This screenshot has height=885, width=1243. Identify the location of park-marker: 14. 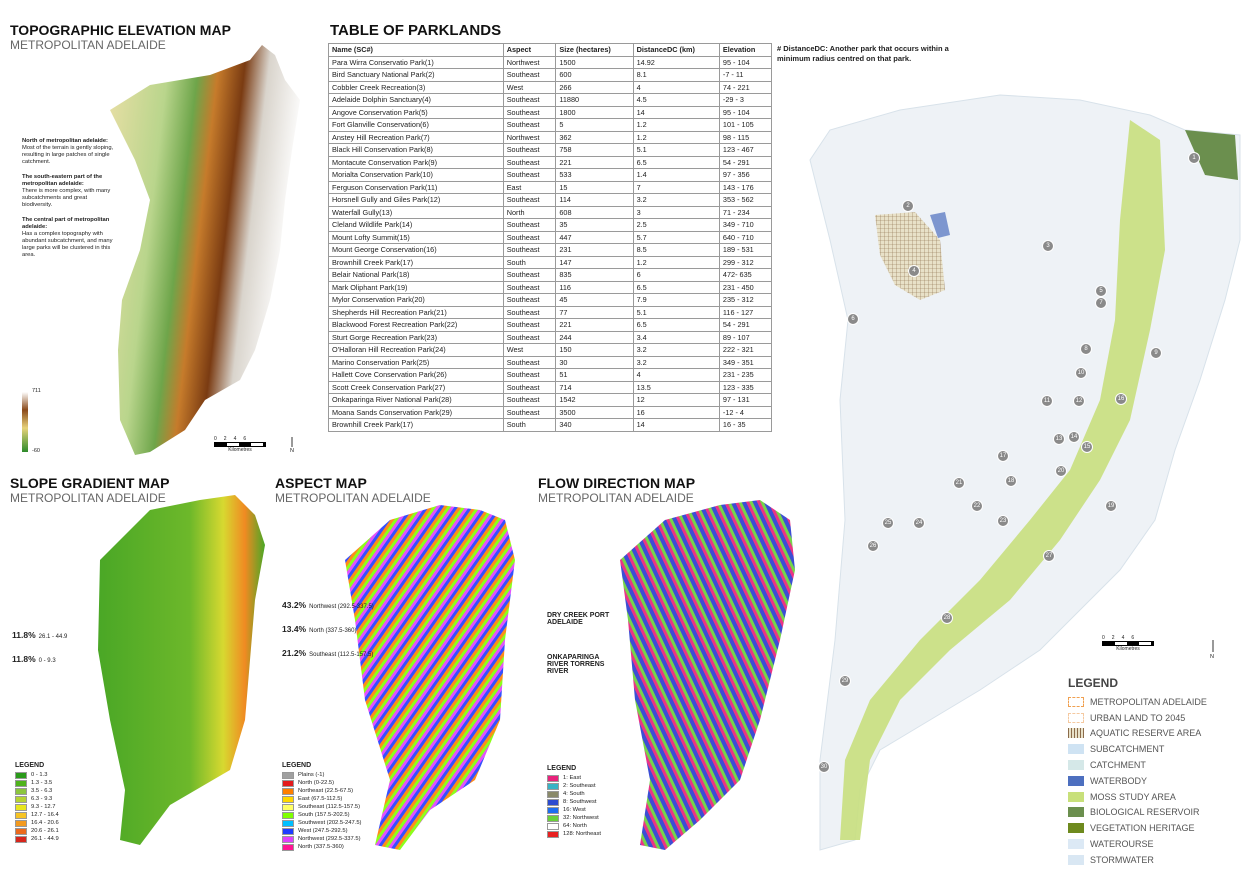
(1074, 437).